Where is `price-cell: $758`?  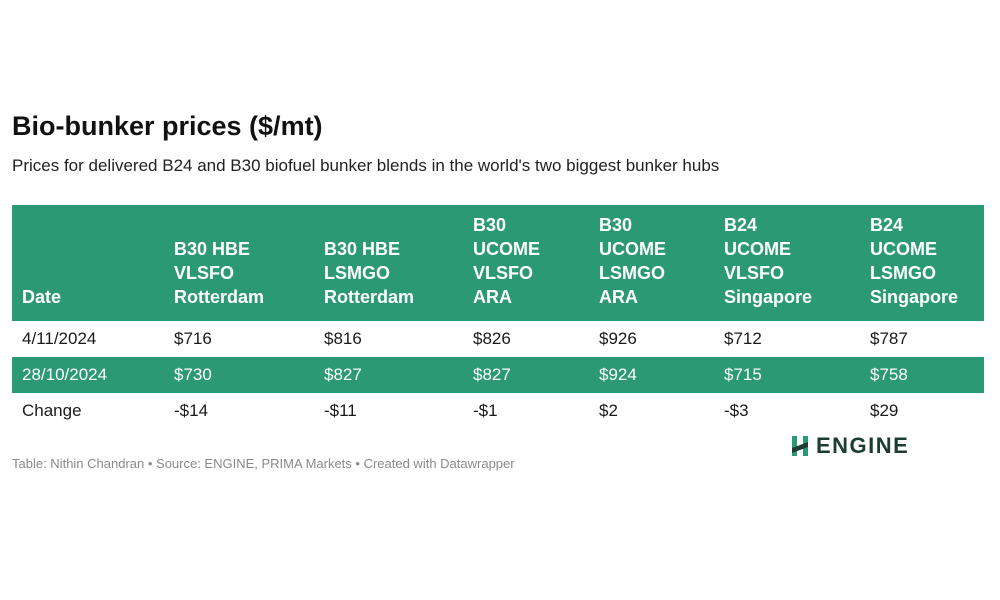 price-cell: $758 is located at coordinates (922, 375).